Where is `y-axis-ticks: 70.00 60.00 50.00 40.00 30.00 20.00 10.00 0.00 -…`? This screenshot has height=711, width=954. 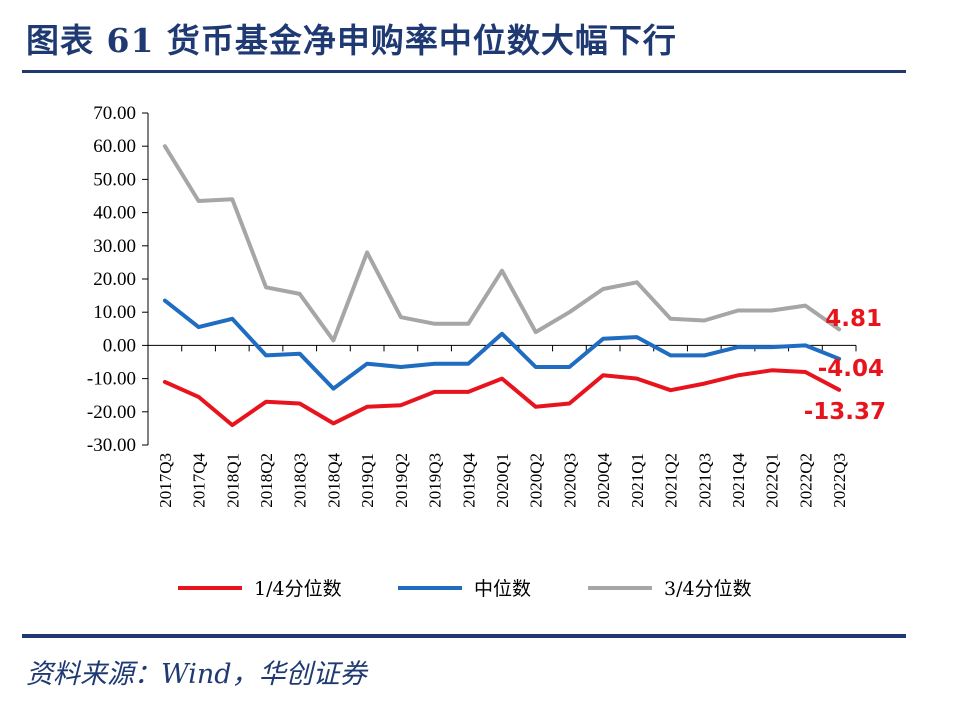
y-axis-ticks: 70.00 60.00 50.00 40.00 30.00 20.00 10.00 0.00 -… is located at coordinates (117, 279).